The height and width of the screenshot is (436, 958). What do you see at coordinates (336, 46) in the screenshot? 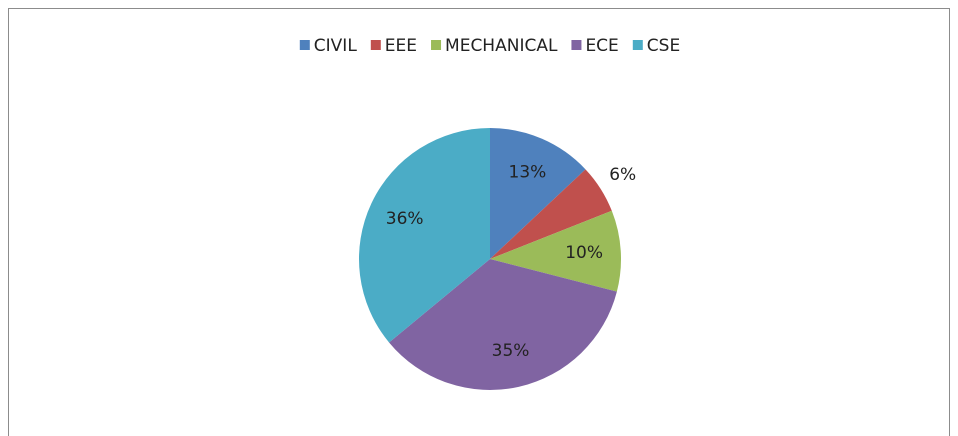
I see `legend-label: CIVIL` at bounding box center [336, 46].